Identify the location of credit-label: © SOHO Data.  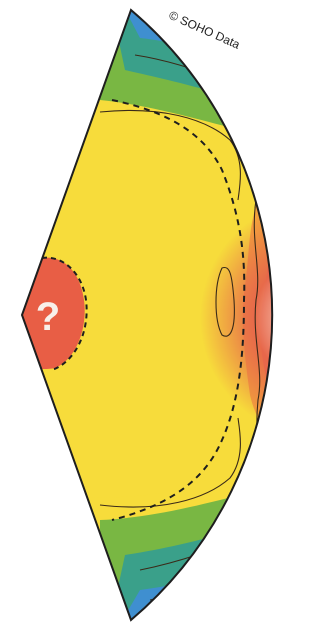
(205, 30).